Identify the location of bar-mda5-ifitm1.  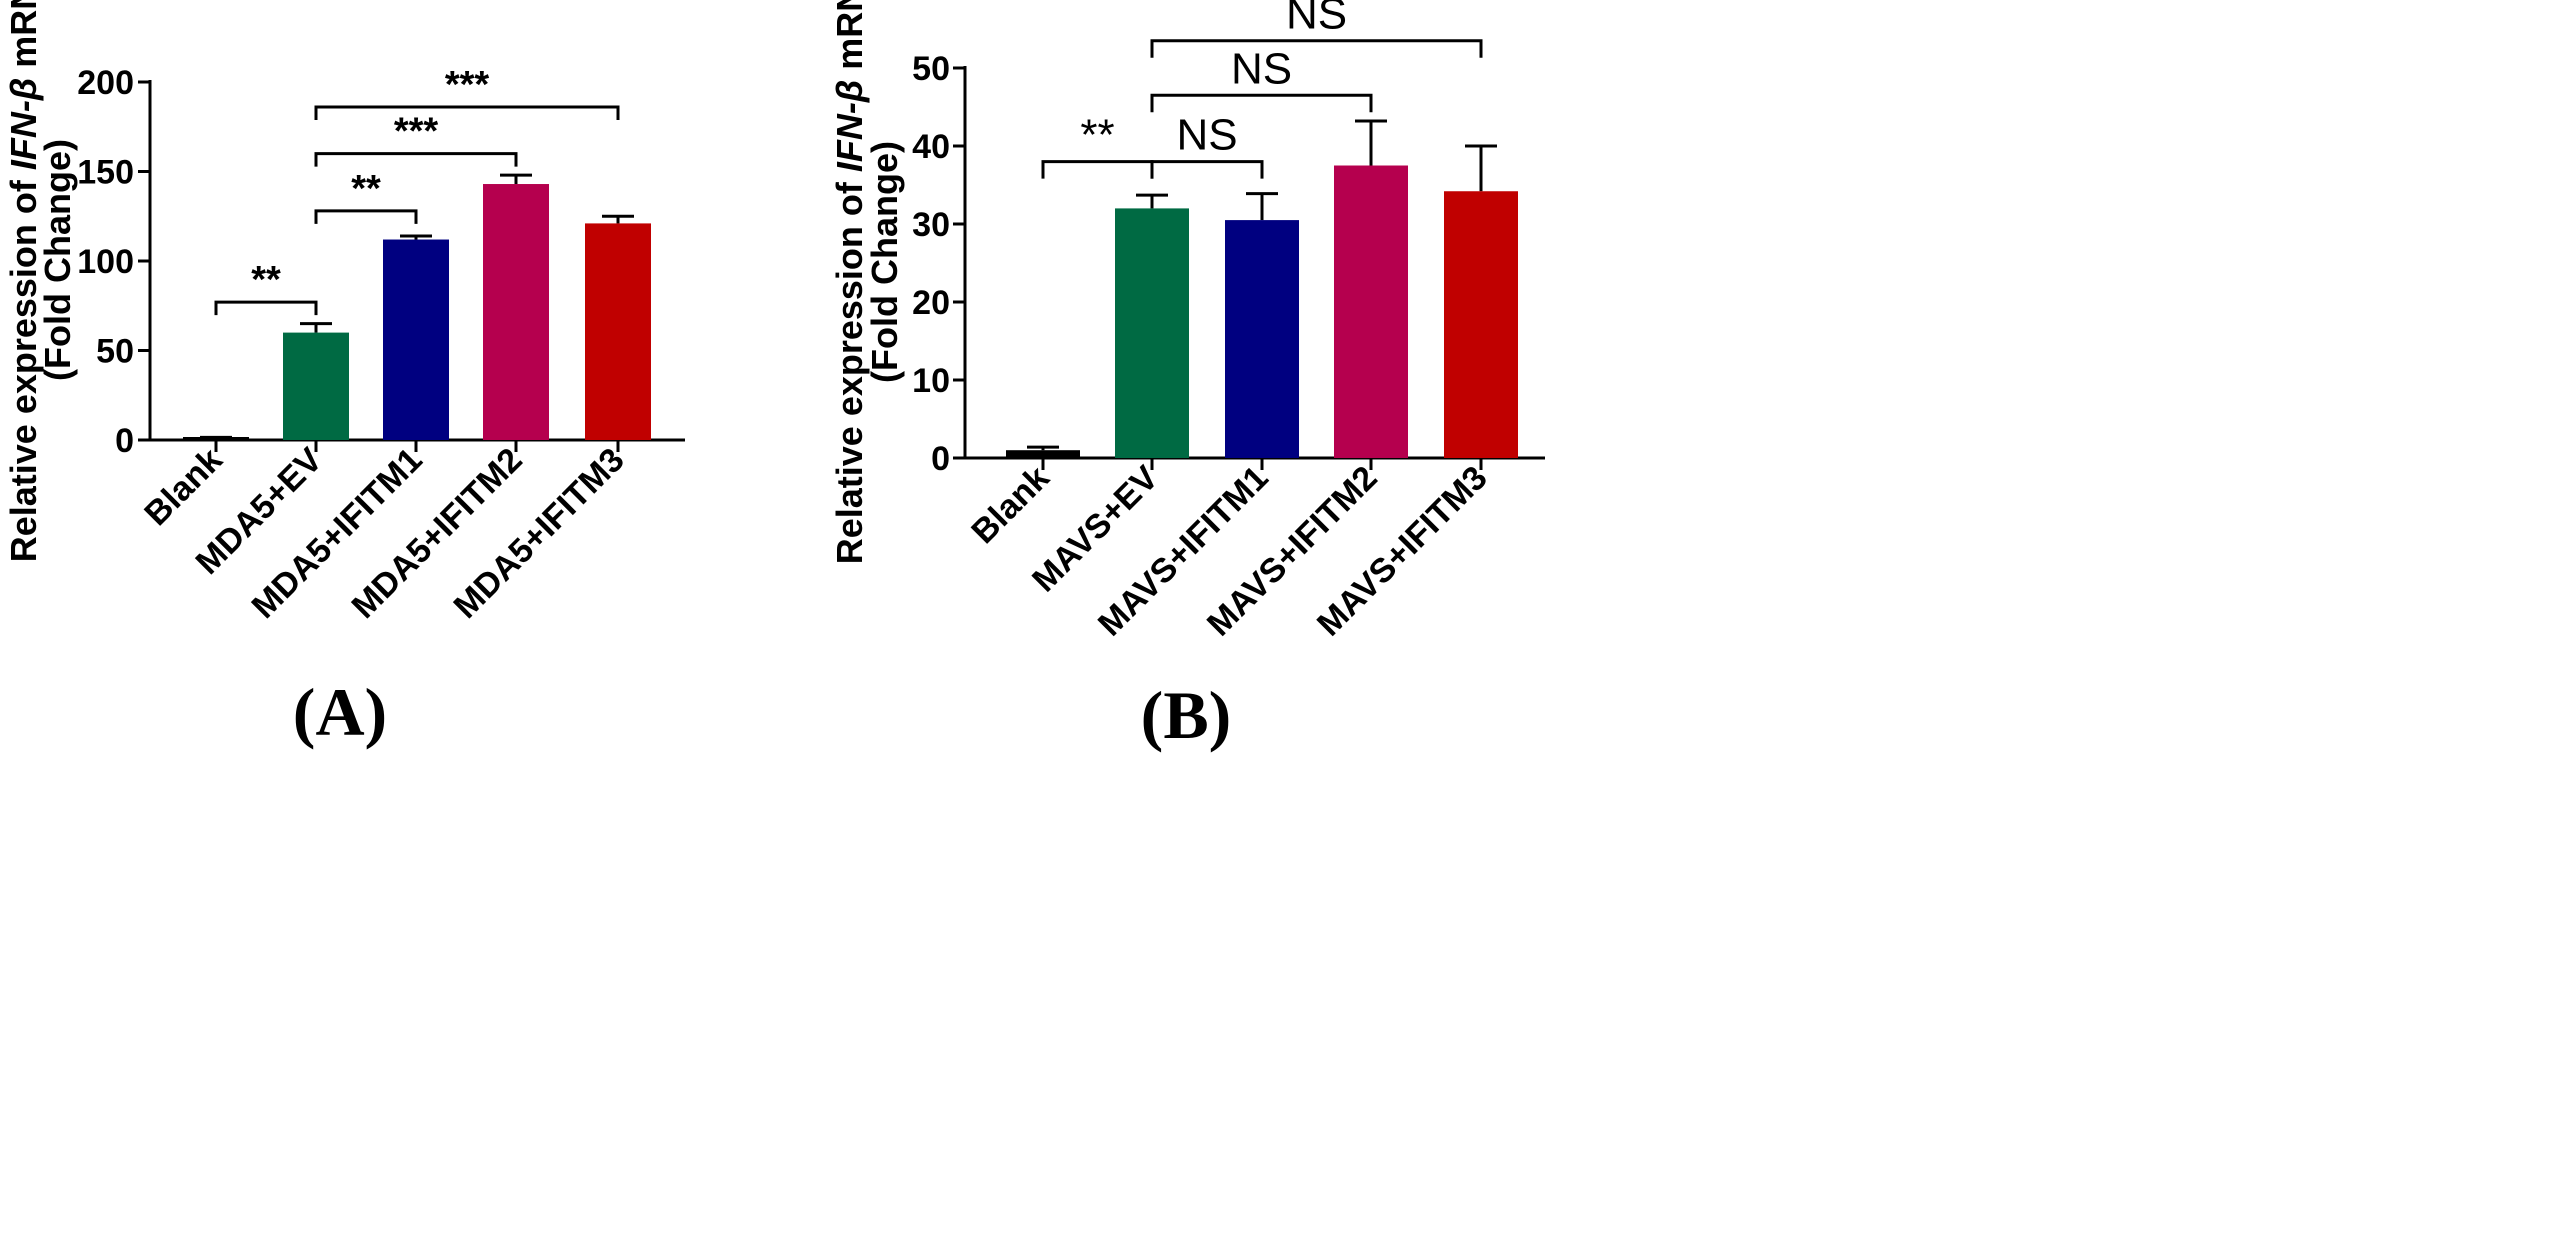
(416, 339).